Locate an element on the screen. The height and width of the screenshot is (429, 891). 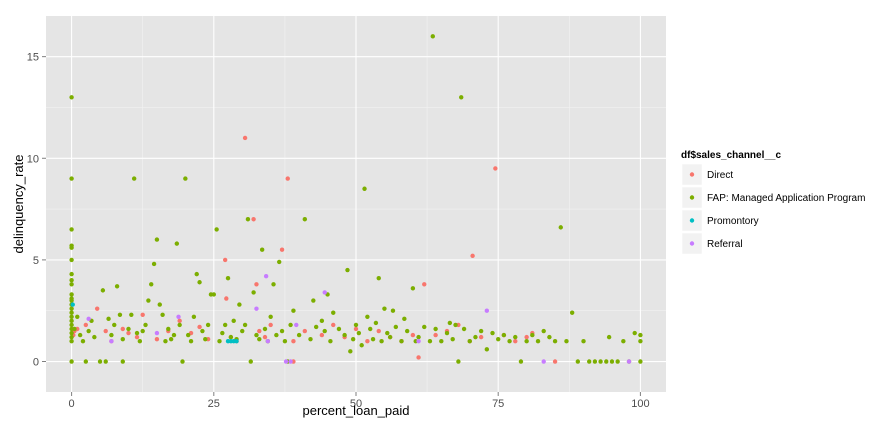
legend-marker-referral is located at coordinates (692, 243).